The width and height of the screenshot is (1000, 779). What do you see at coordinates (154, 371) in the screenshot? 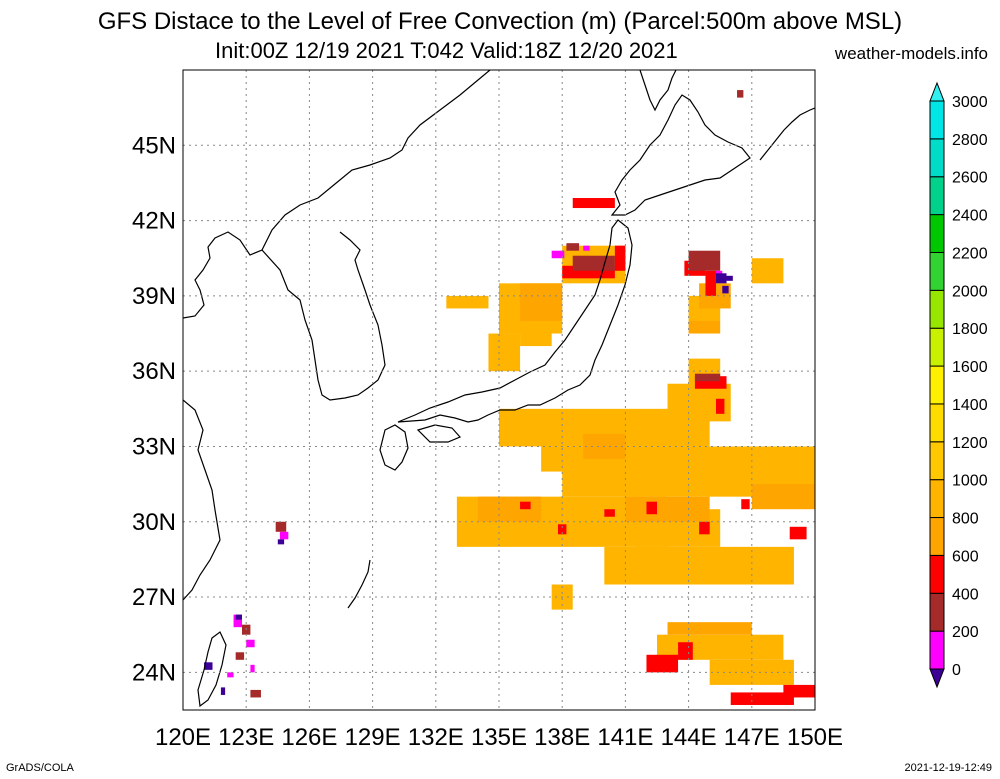
I see `lat-label-36N: 36N` at bounding box center [154, 371].